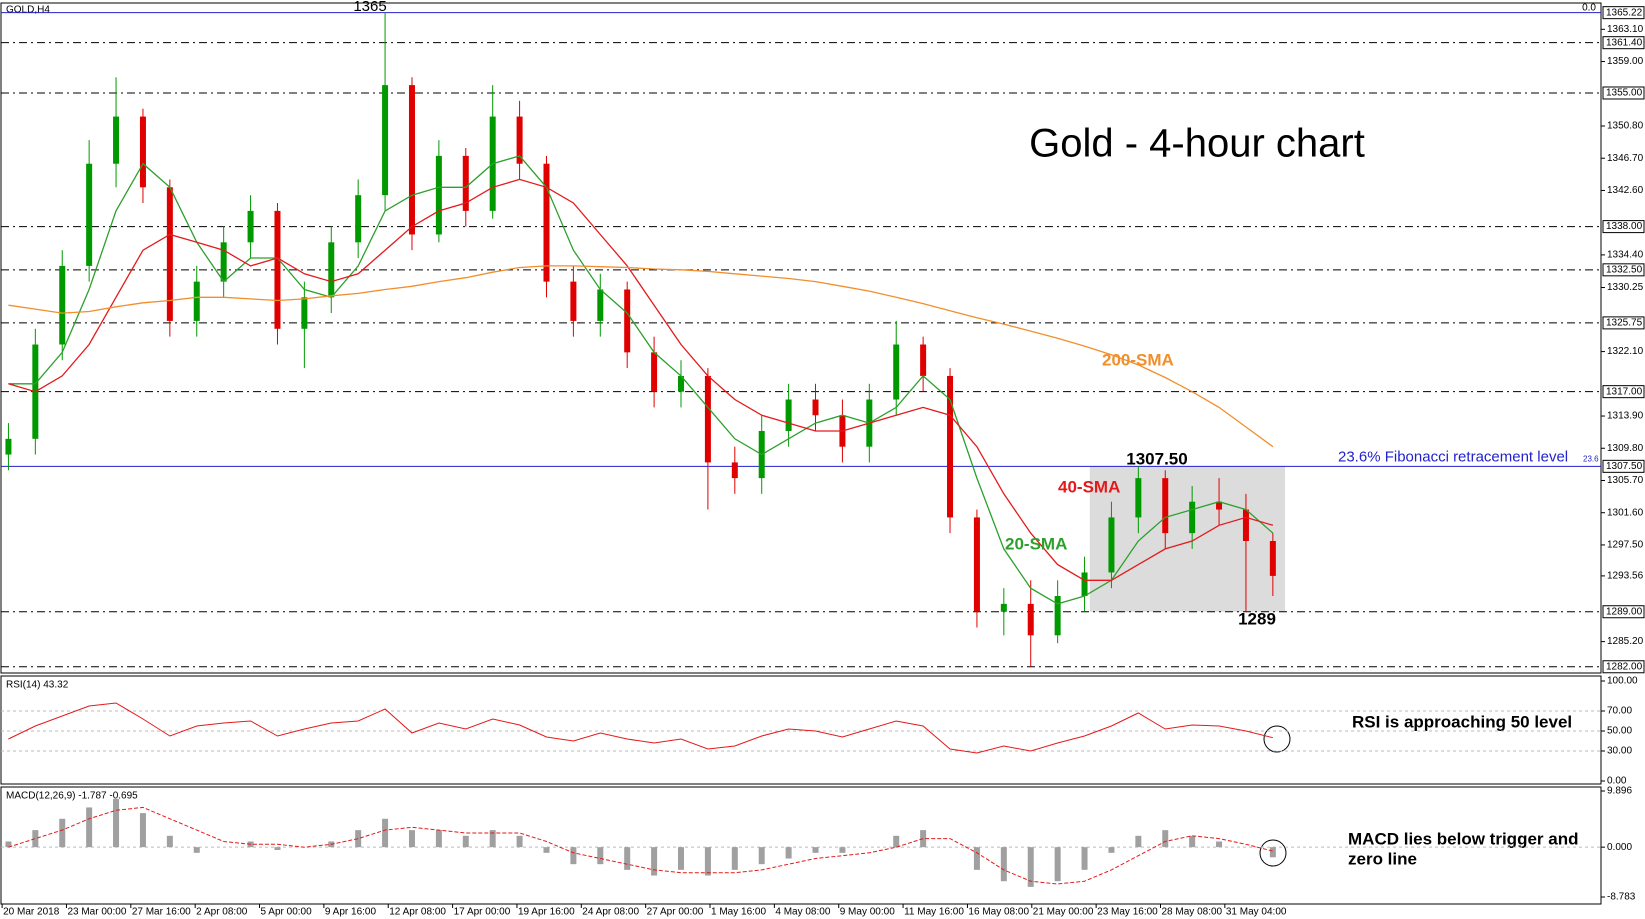  I want to click on y-tick-label: 50.00, so click(1619, 731).